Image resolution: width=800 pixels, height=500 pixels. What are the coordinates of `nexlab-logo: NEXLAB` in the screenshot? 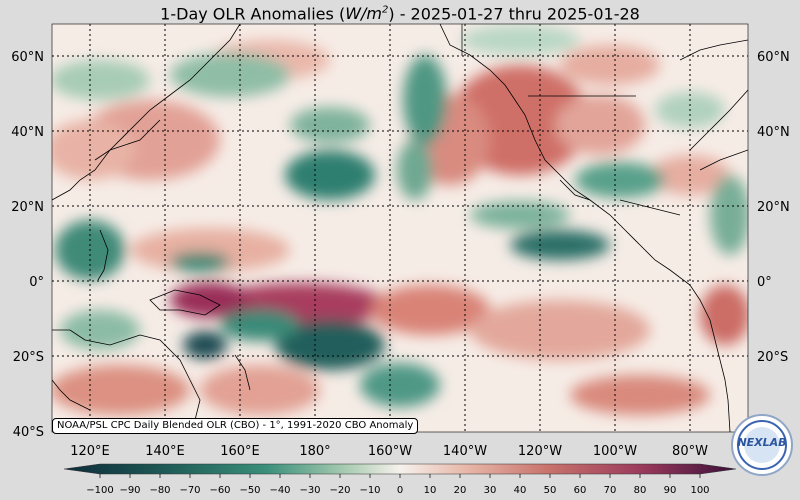 It's located at (762, 445).